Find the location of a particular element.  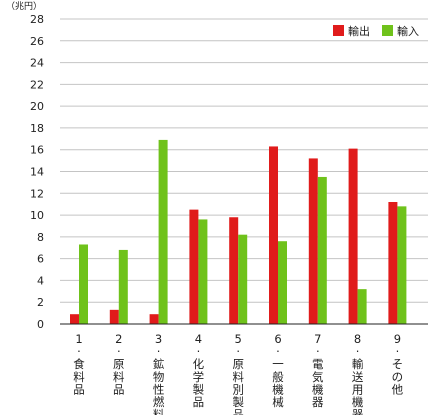

y-tick-label: 2 is located at coordinates (40, 302).